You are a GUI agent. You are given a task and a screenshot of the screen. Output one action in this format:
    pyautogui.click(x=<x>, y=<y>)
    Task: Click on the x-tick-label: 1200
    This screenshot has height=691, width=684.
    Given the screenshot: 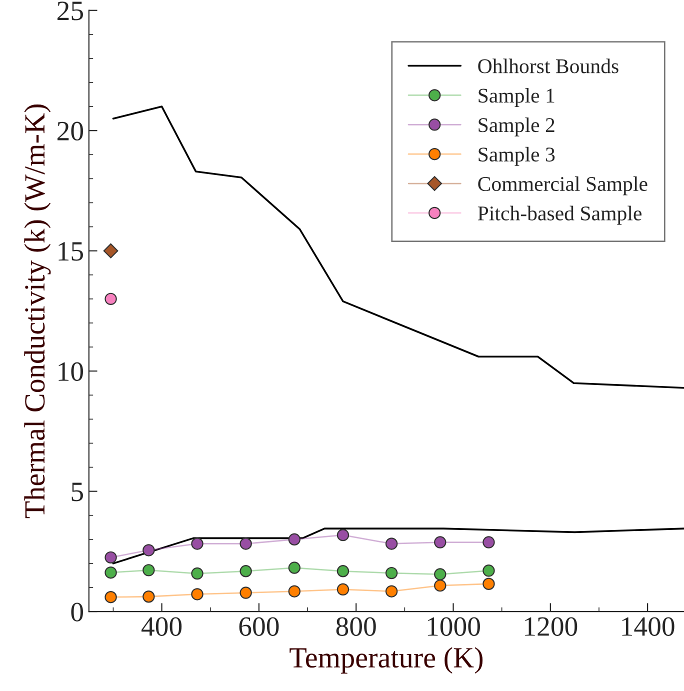 What is the action you would take?
    pyautogui.click(x=551, y=626)
    